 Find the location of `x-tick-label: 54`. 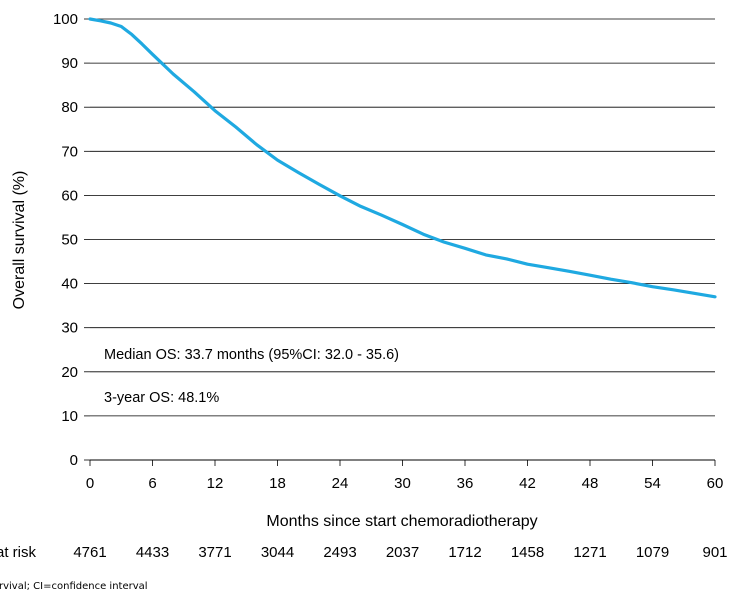

x-tick-label: 54 is located at coordinates (652, 483).